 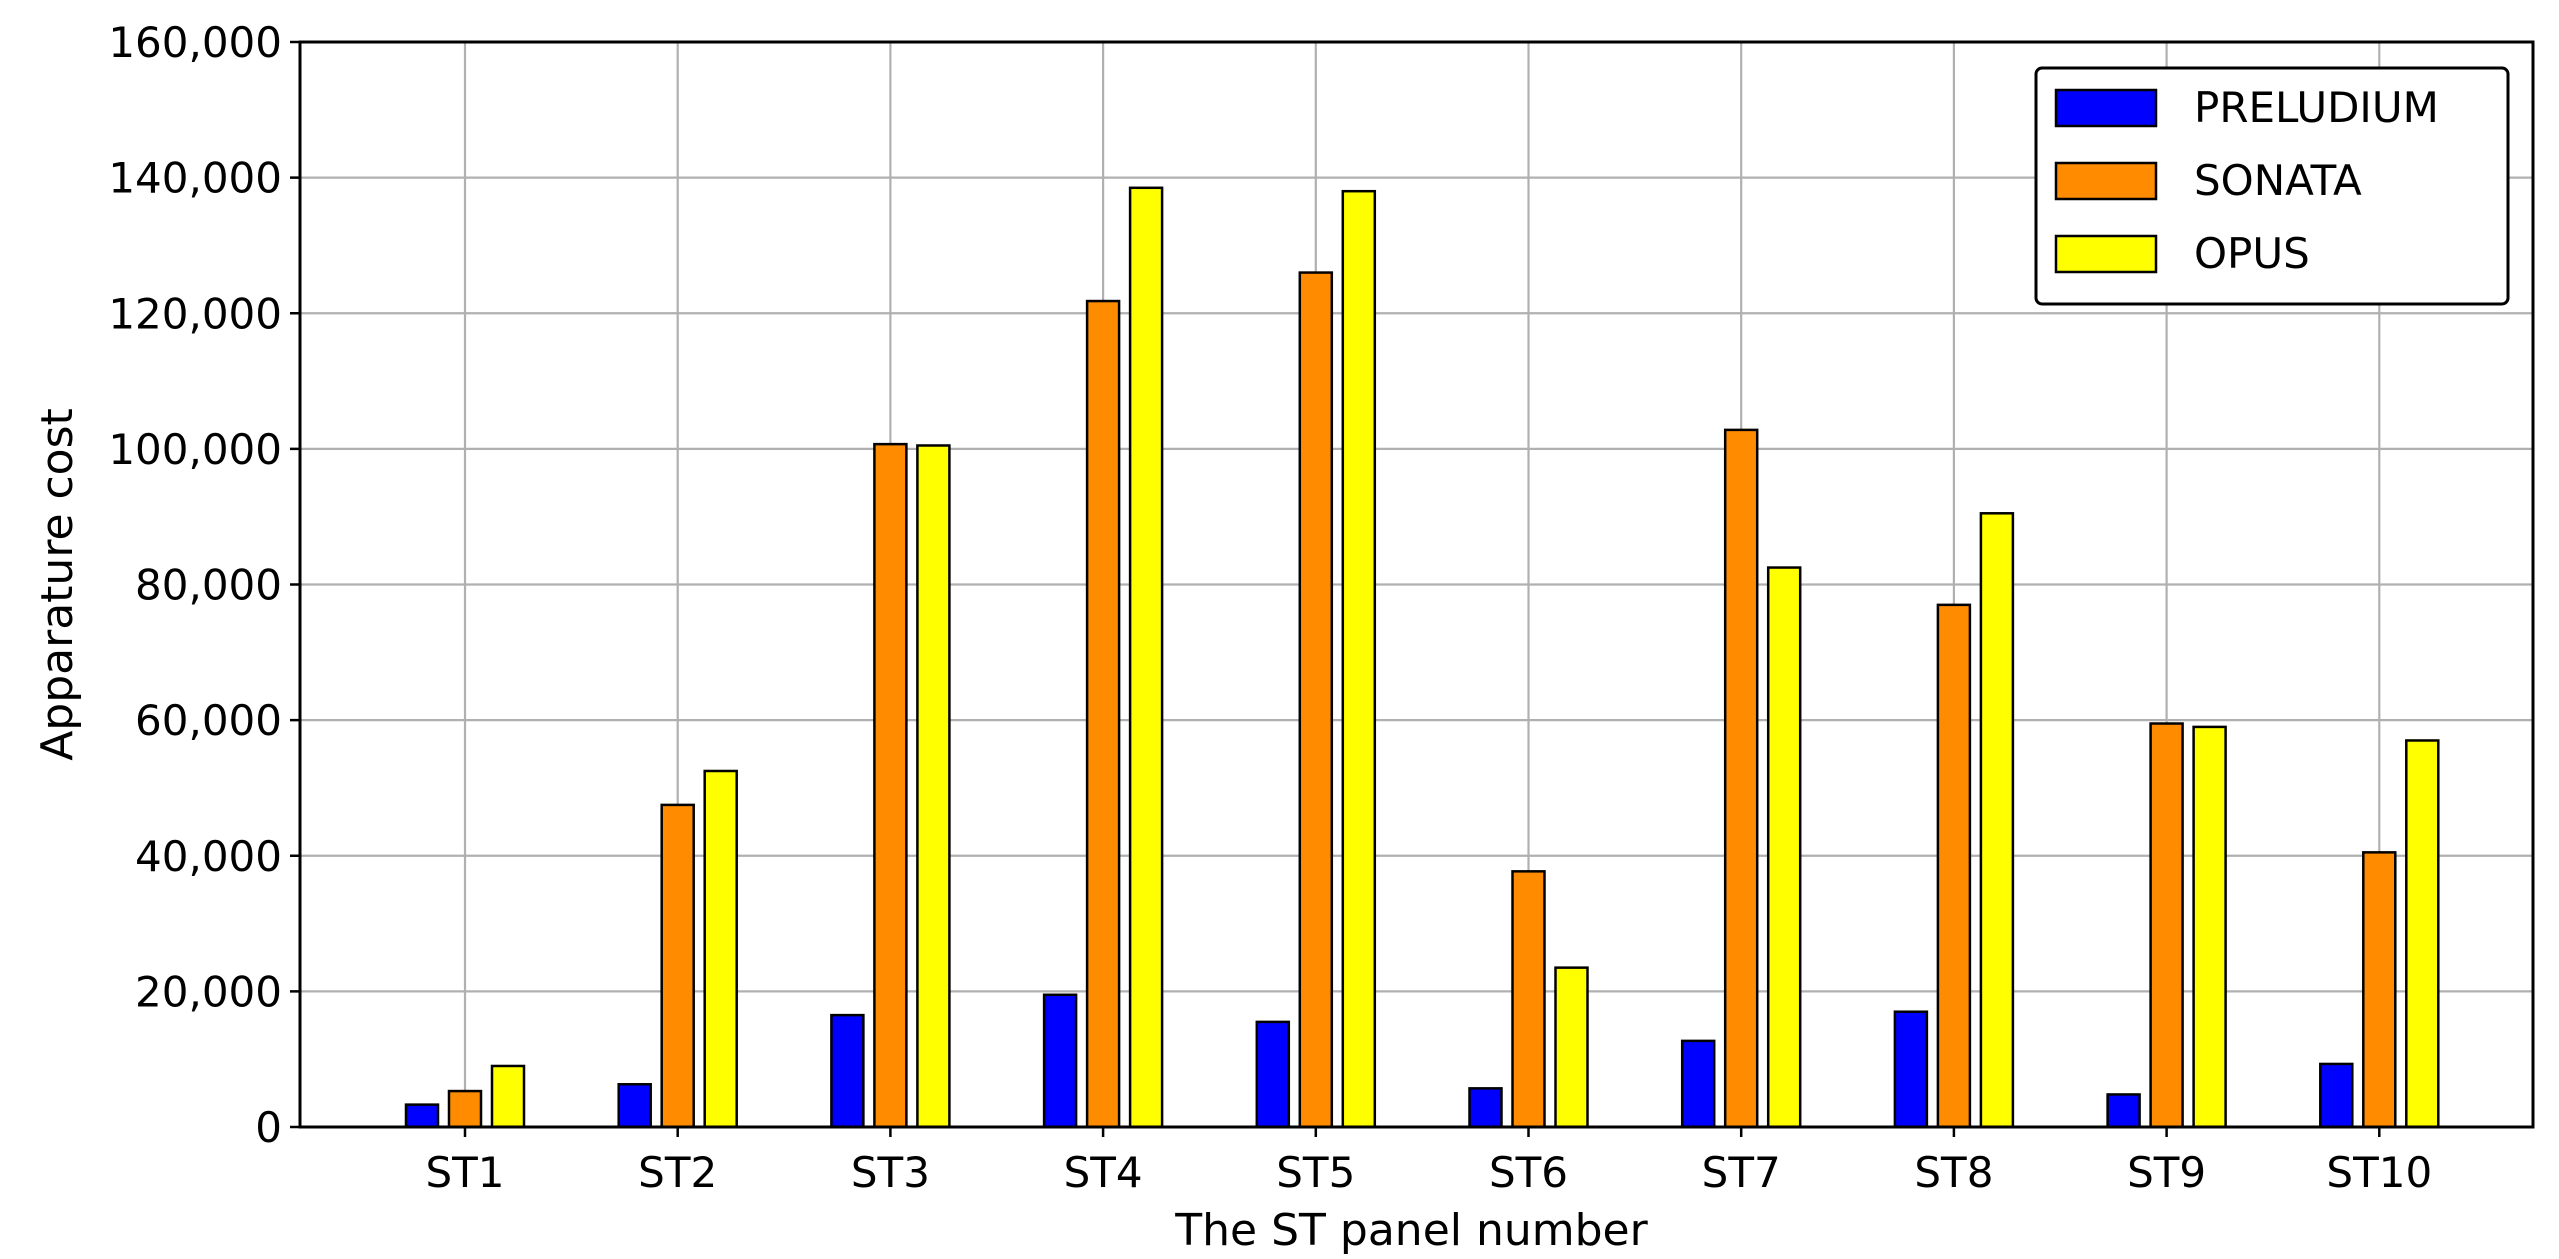 What do you see at coordinates (195, 449) in the screenshot?
I see `y-tick-label: 100,000` at bounding box center [195, 449].